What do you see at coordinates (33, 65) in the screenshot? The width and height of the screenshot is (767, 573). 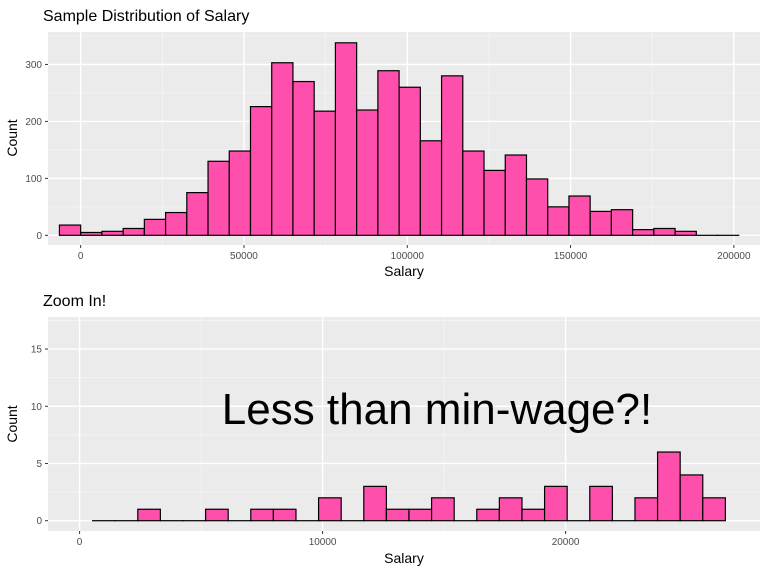 I see `y-tick-label: 300` at bounding box center [33, 65].